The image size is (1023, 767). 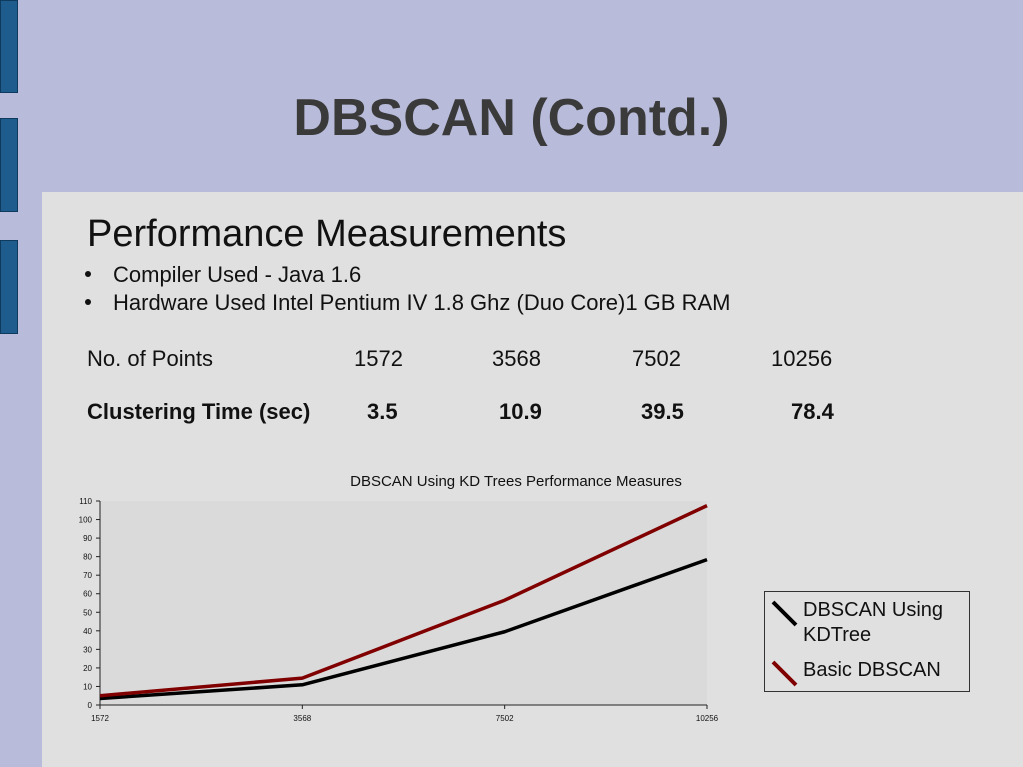 I want to click on points-value: 7502, so click(x=656, y=358).